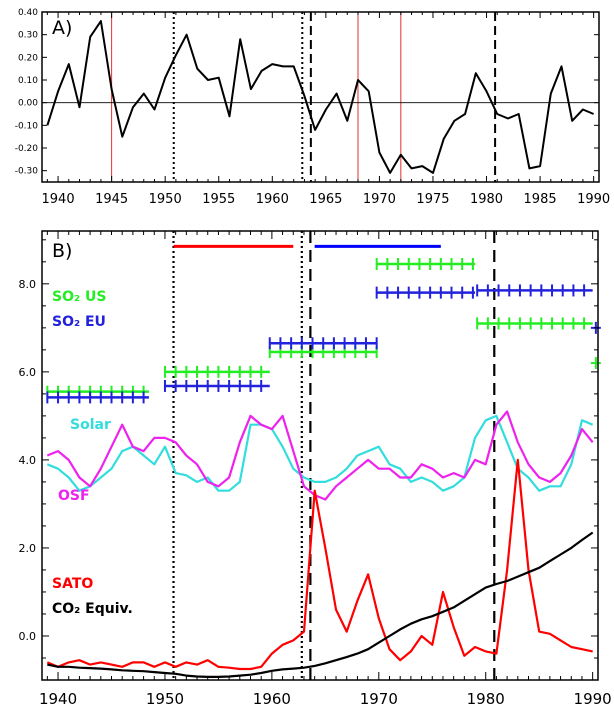 Image resolution: width=614 pixels, height=711 pixels. I want to click on y-tick-label: 0.0, so click(28, 636).